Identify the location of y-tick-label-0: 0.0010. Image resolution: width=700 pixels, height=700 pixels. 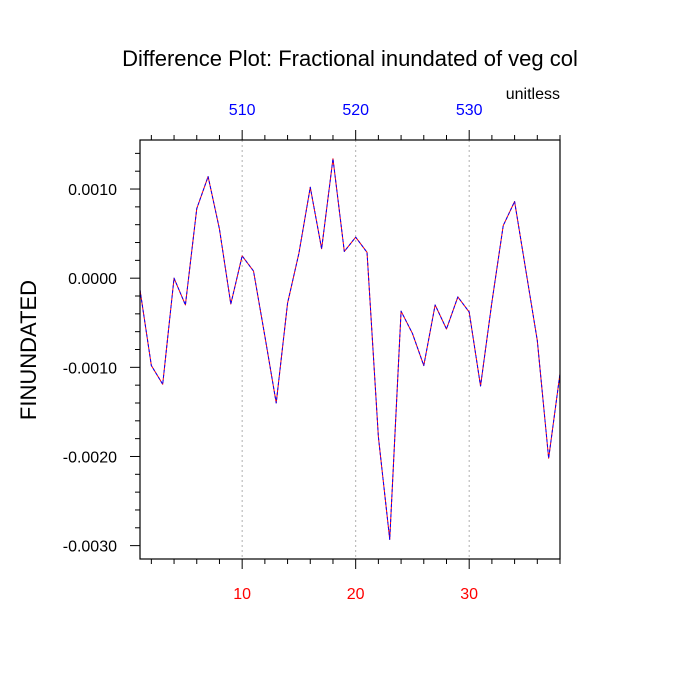
(92, 190).